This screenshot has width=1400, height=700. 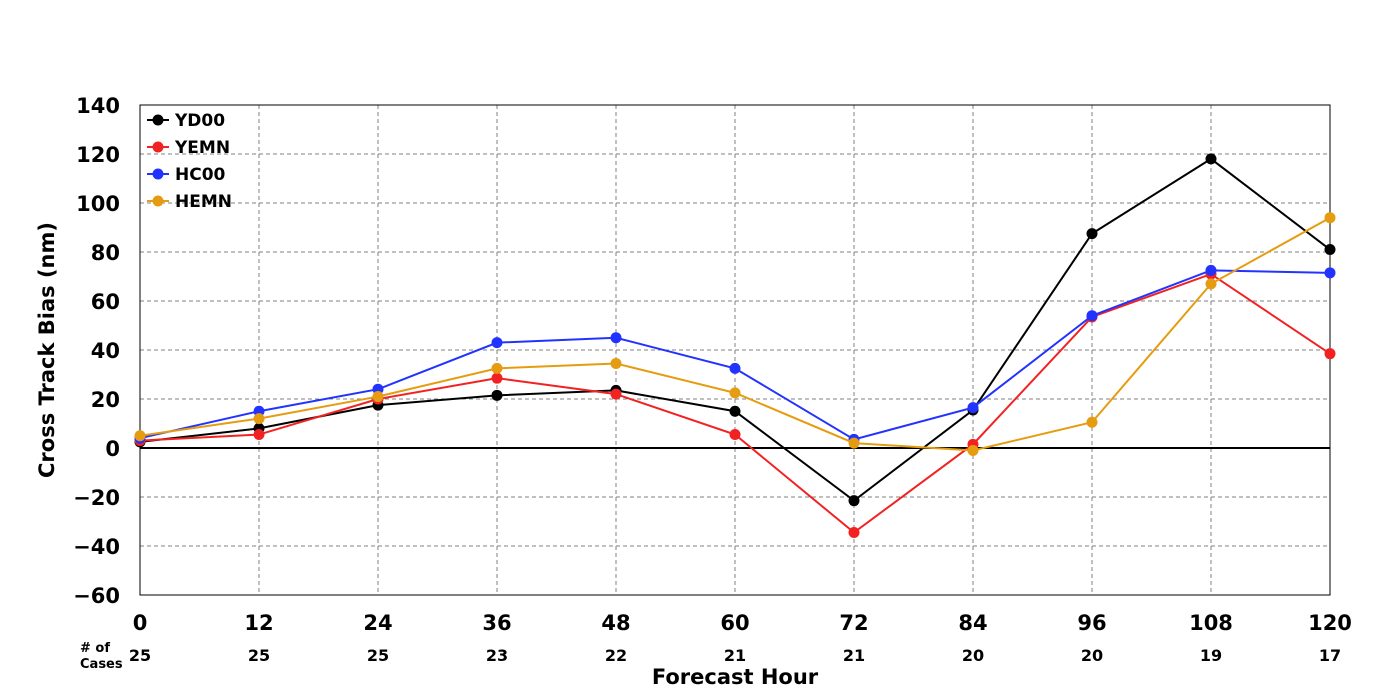 What do you see at coordinates (105, 351) in the screenshot?
I see `y-tick-label: 40` at bounding box center [105, 351].